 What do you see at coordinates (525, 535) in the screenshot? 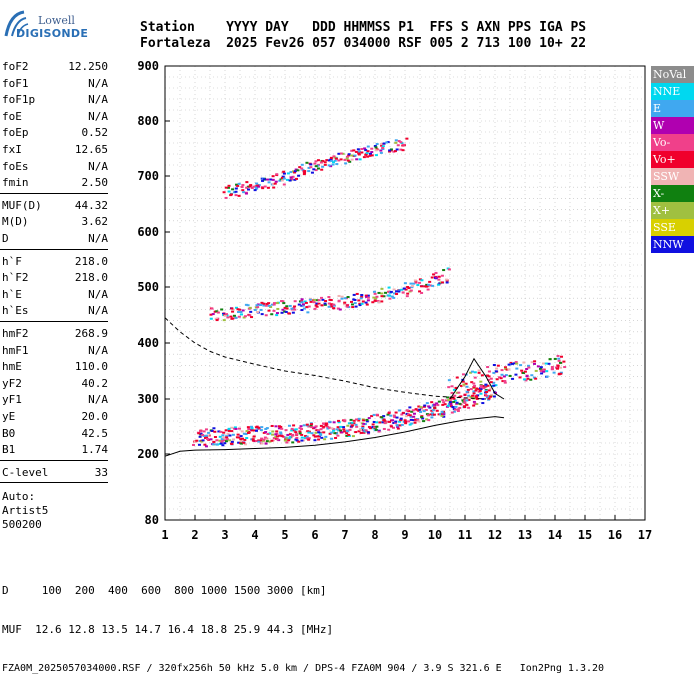
I see `x-tick-label: 13` at bounding box center [525, 535].